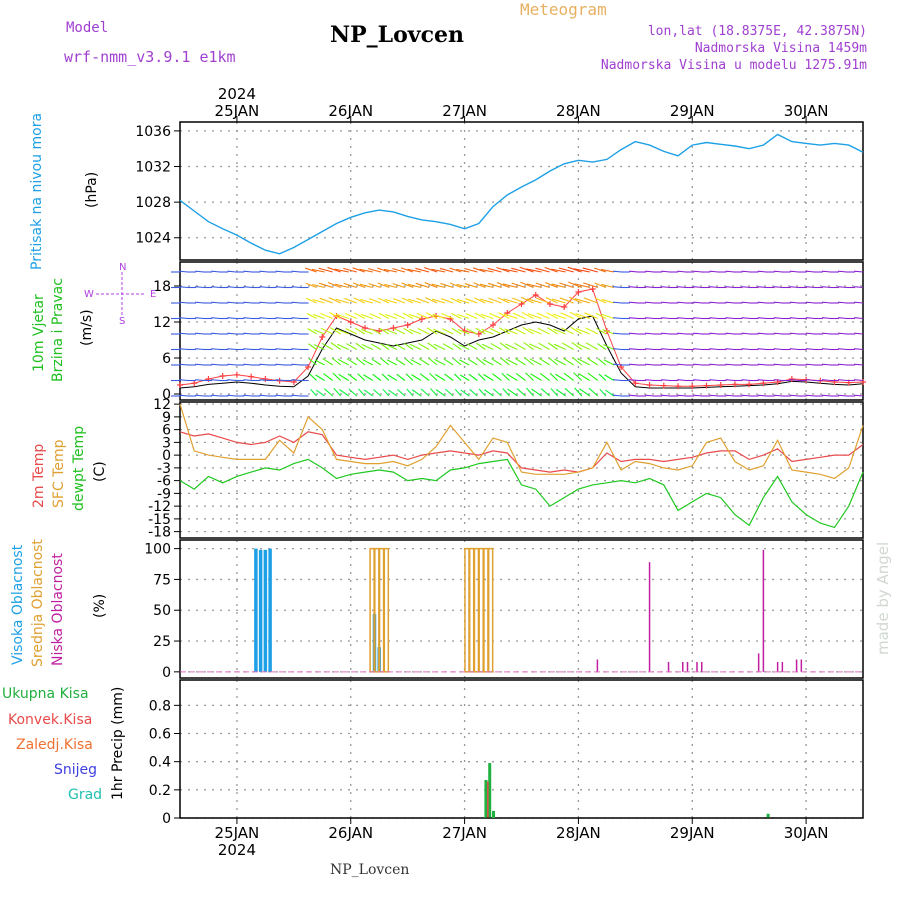  Describe the element at coordinates (521, 194) in the screenshot. I see `series-line-pressure` at that location.